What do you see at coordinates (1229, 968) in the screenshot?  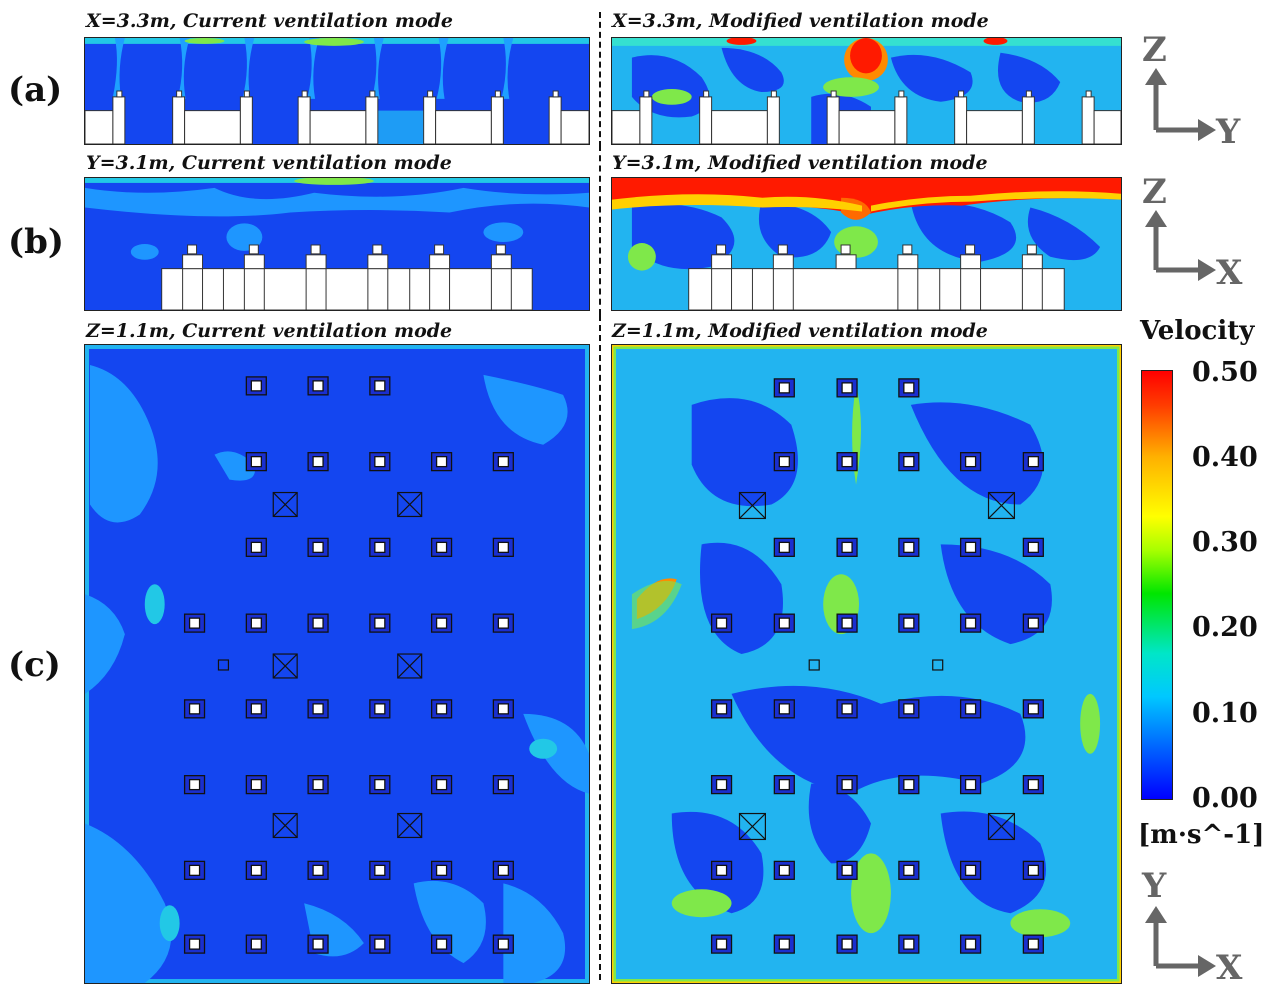 I see `axis-c-horizontal: X` at bounding box center [1229, 968].